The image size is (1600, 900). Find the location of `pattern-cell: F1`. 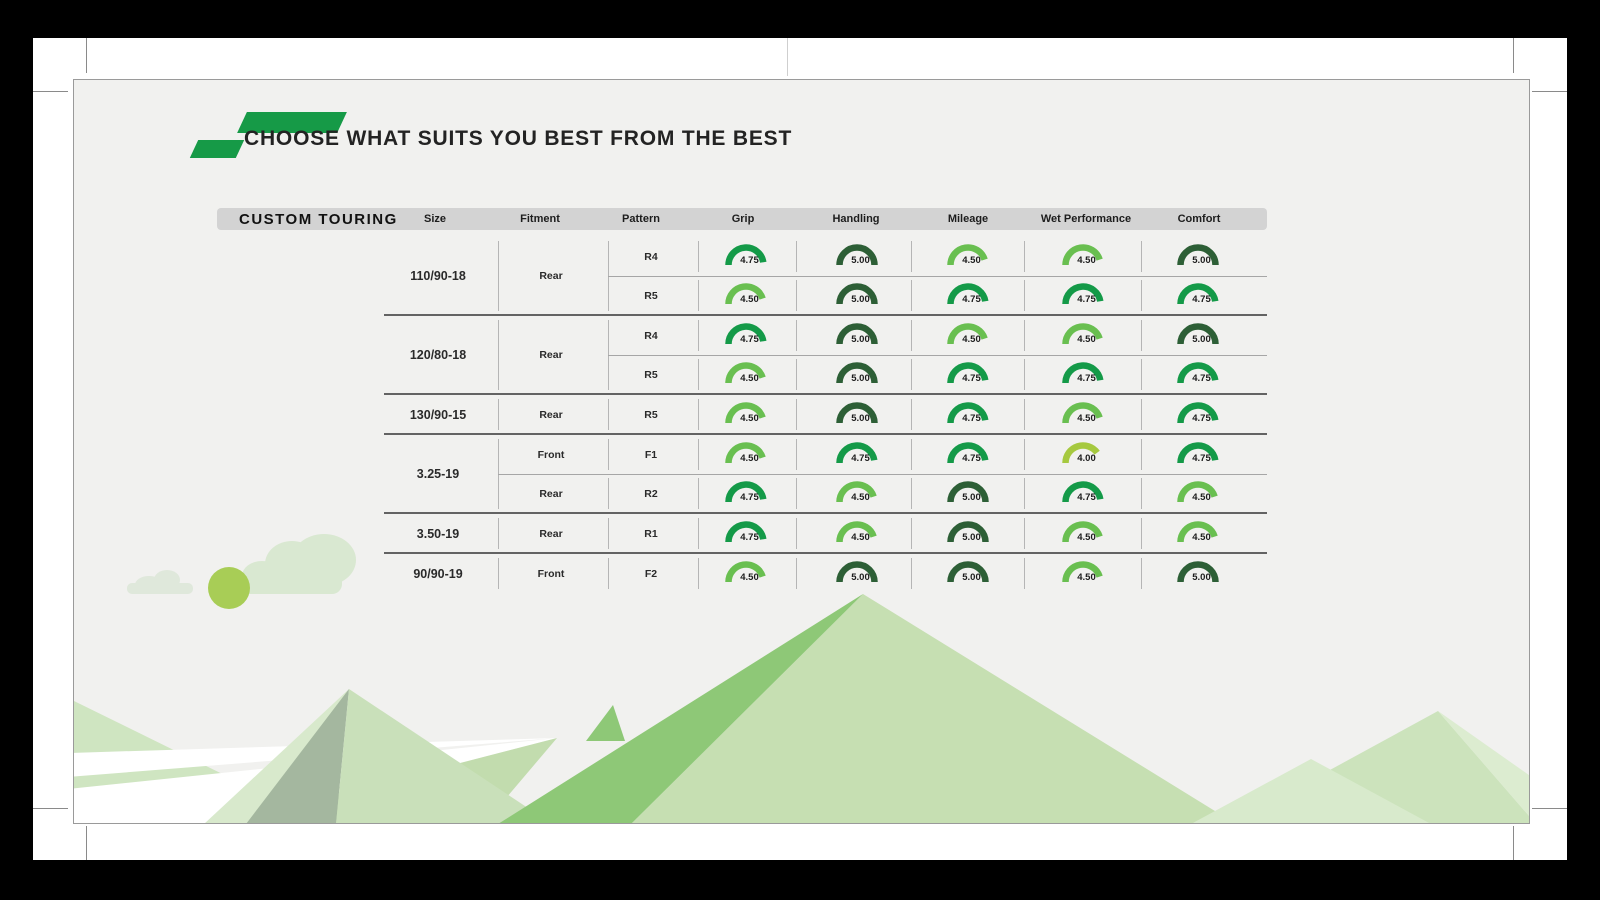

pattern-cell: F1 is located at coordinates (651, 454).